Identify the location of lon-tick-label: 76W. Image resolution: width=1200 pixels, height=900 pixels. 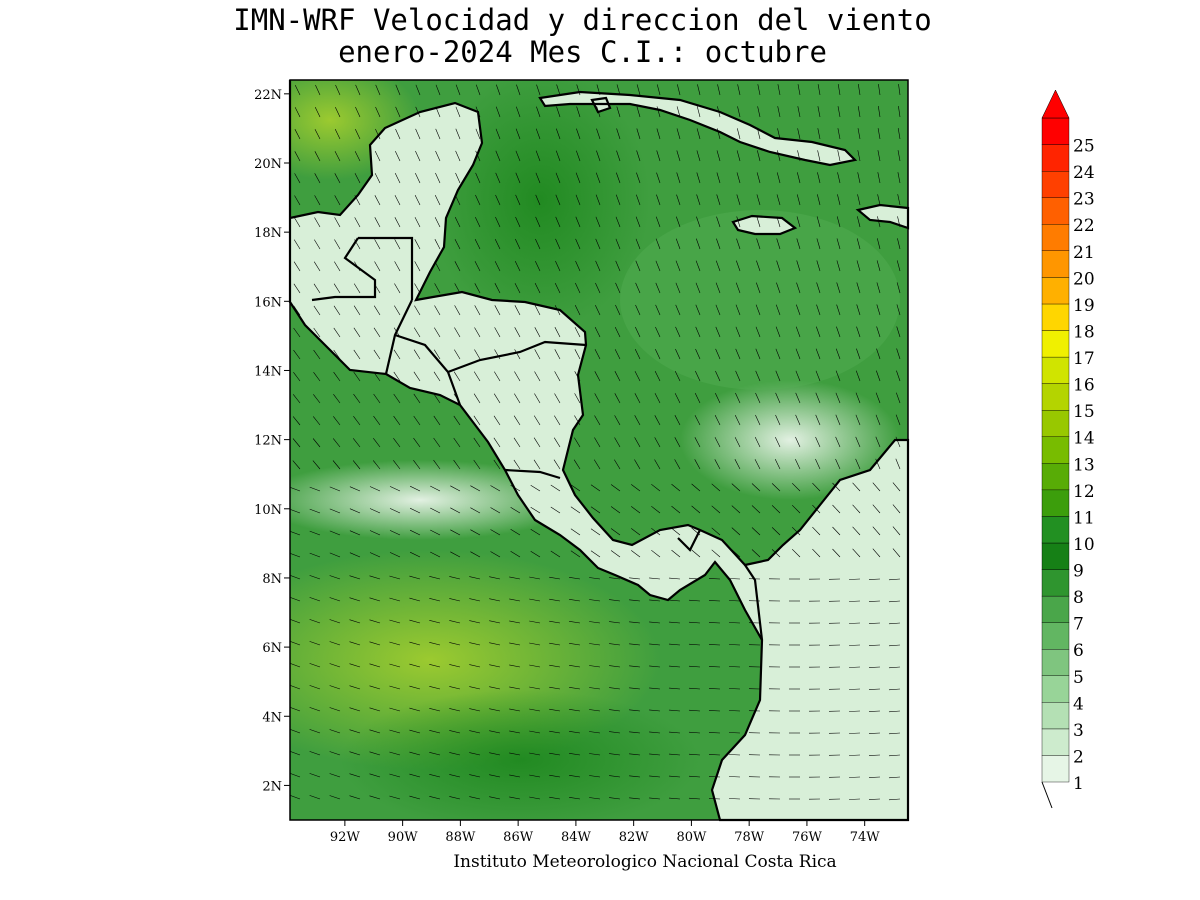
(807, 837).